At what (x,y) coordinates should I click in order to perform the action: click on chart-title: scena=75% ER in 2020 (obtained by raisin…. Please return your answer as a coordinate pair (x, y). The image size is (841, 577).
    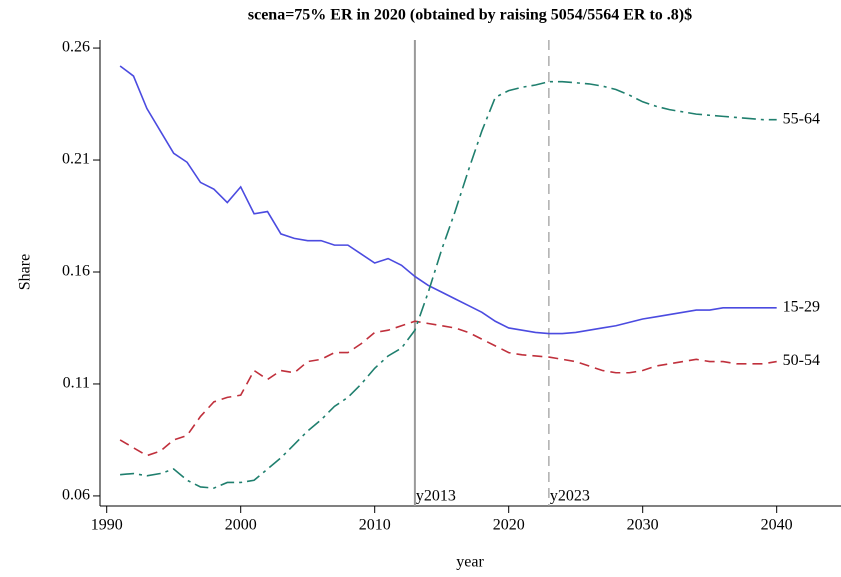
    Looking at the image, I should click on (470, 15).